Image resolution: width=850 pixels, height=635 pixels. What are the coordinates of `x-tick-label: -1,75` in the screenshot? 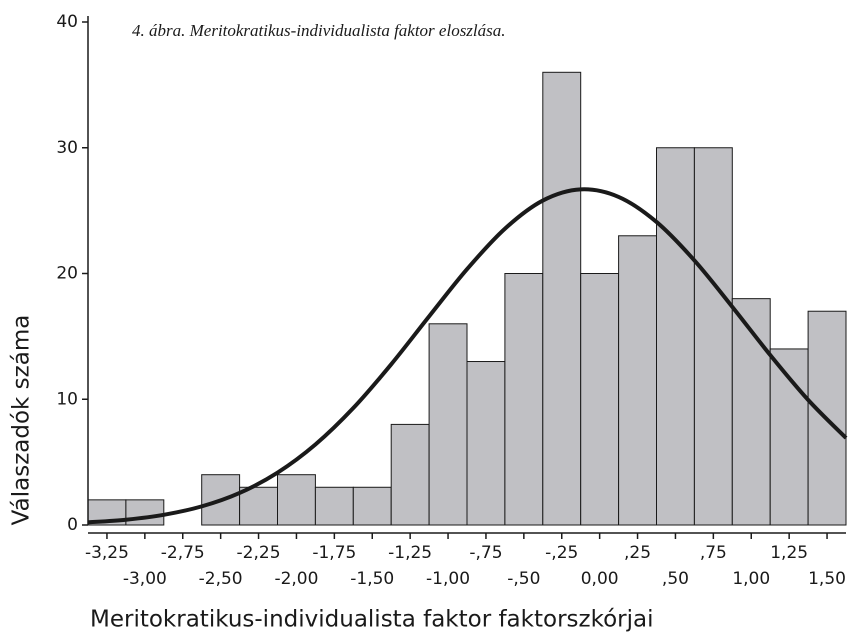 It's located at (334, 553).